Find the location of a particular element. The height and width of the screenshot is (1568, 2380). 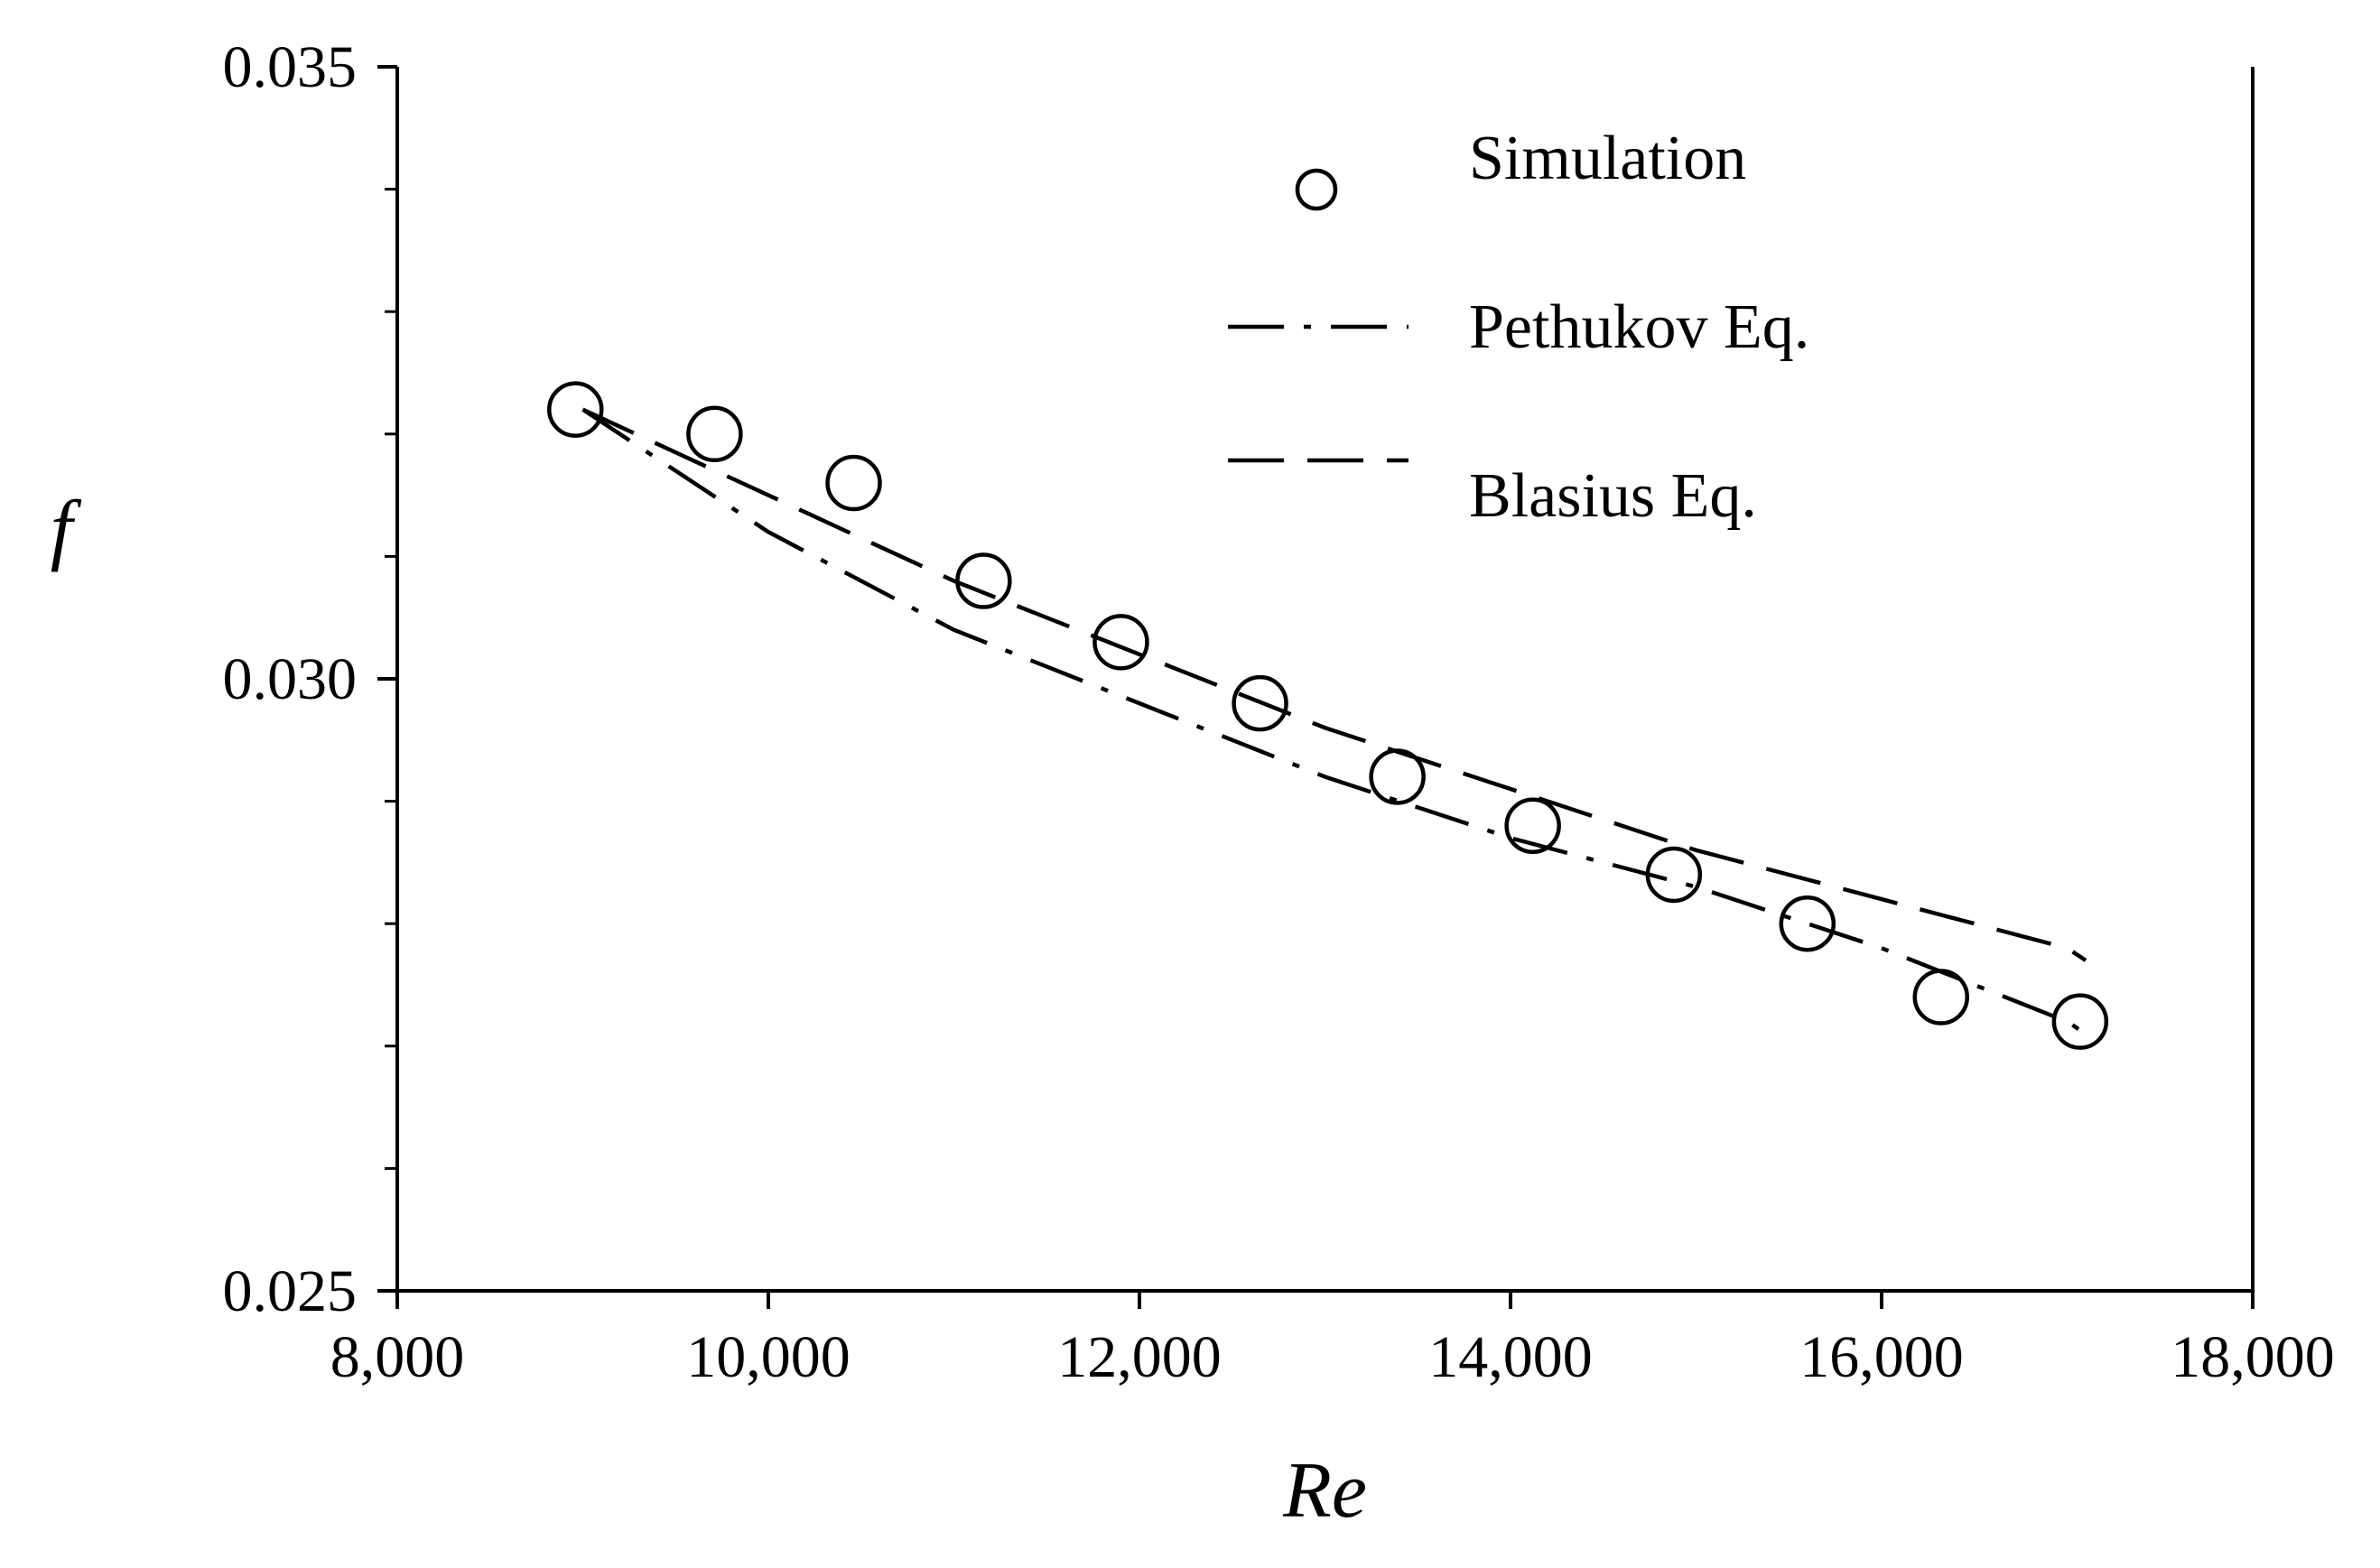

legend: Simulation Pethukov Eq. Blasius Eq. is located at coordinates (1518, 327).